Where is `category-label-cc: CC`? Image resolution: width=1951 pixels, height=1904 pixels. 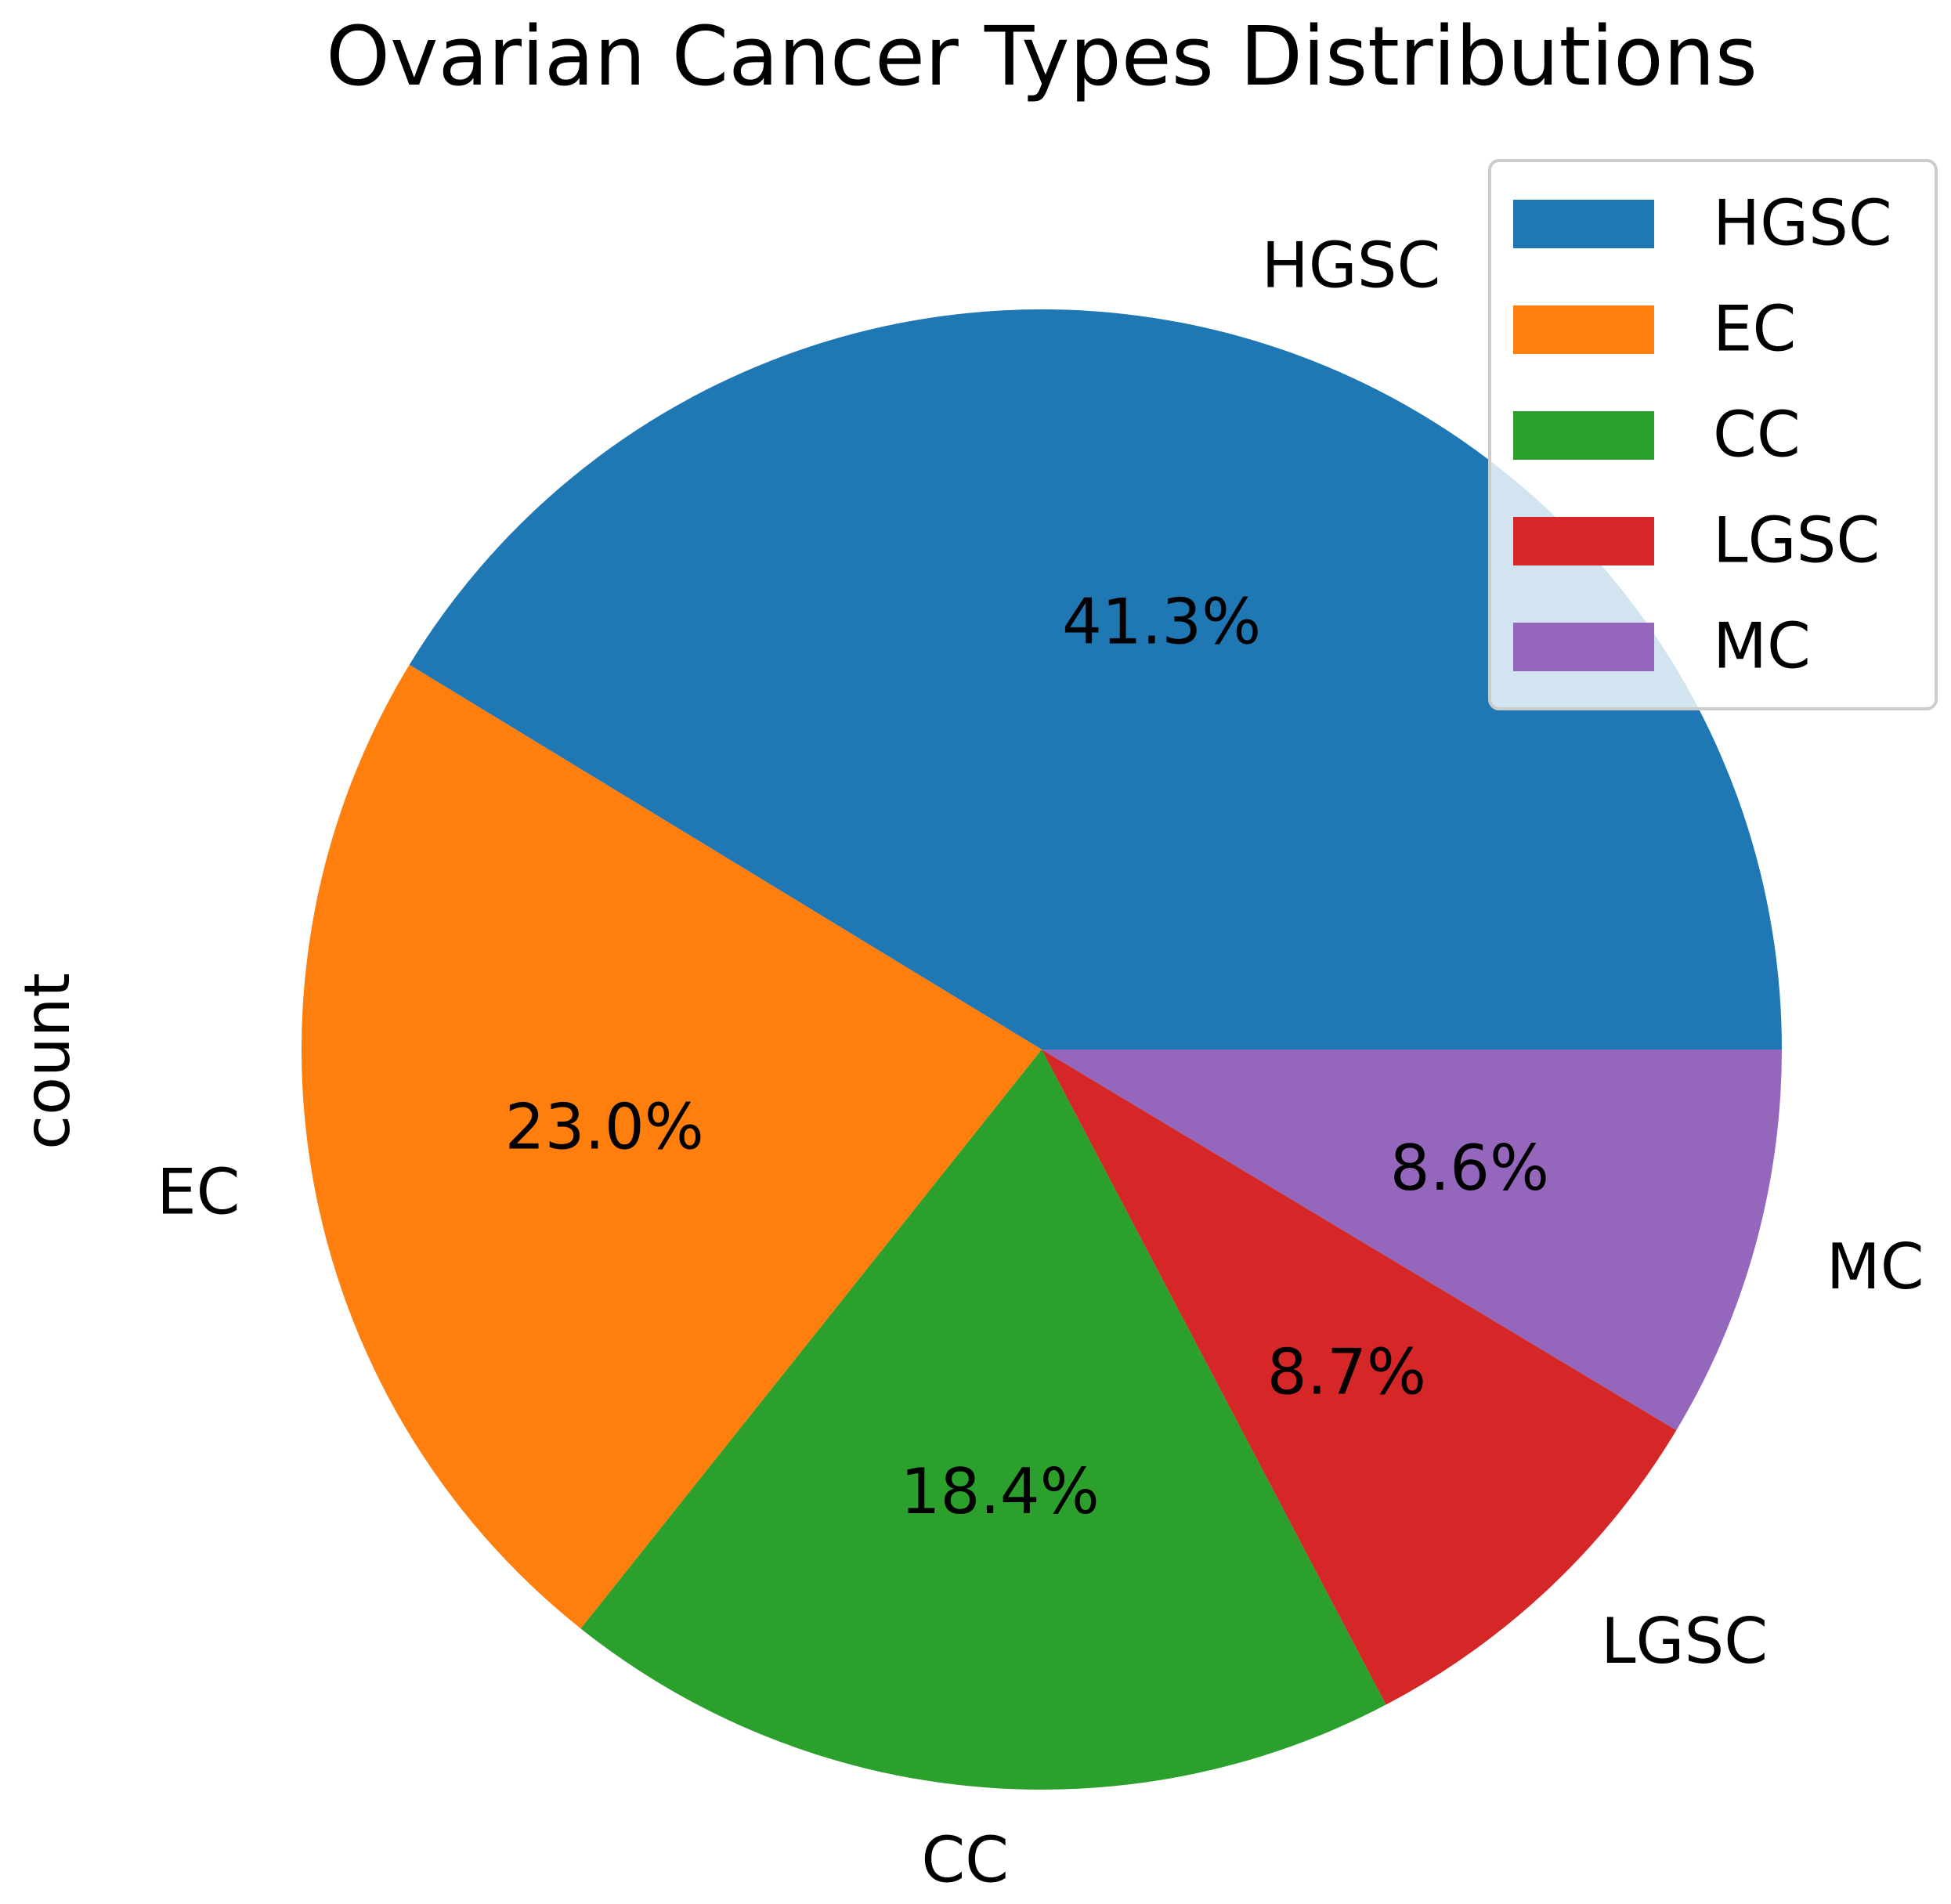 category-label-cc: CC is located at coordinates (965, 1859).